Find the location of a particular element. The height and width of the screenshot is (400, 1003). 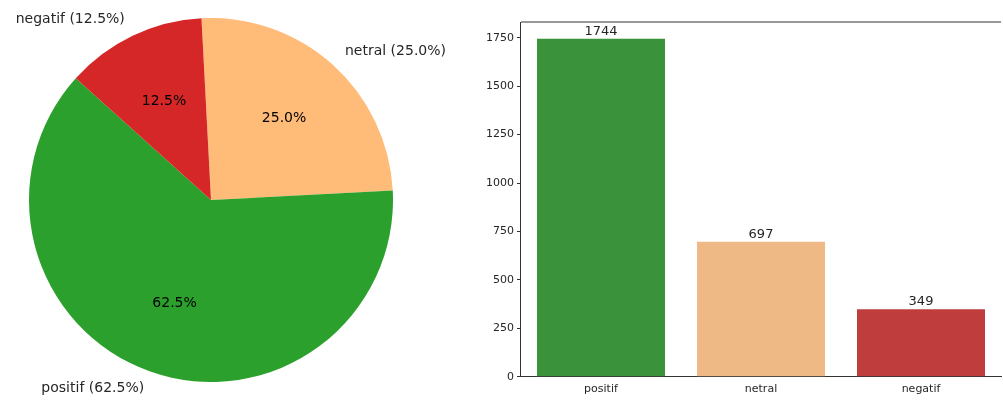

slice-label: netral (25.0%) is located at coordinates (395, 49).